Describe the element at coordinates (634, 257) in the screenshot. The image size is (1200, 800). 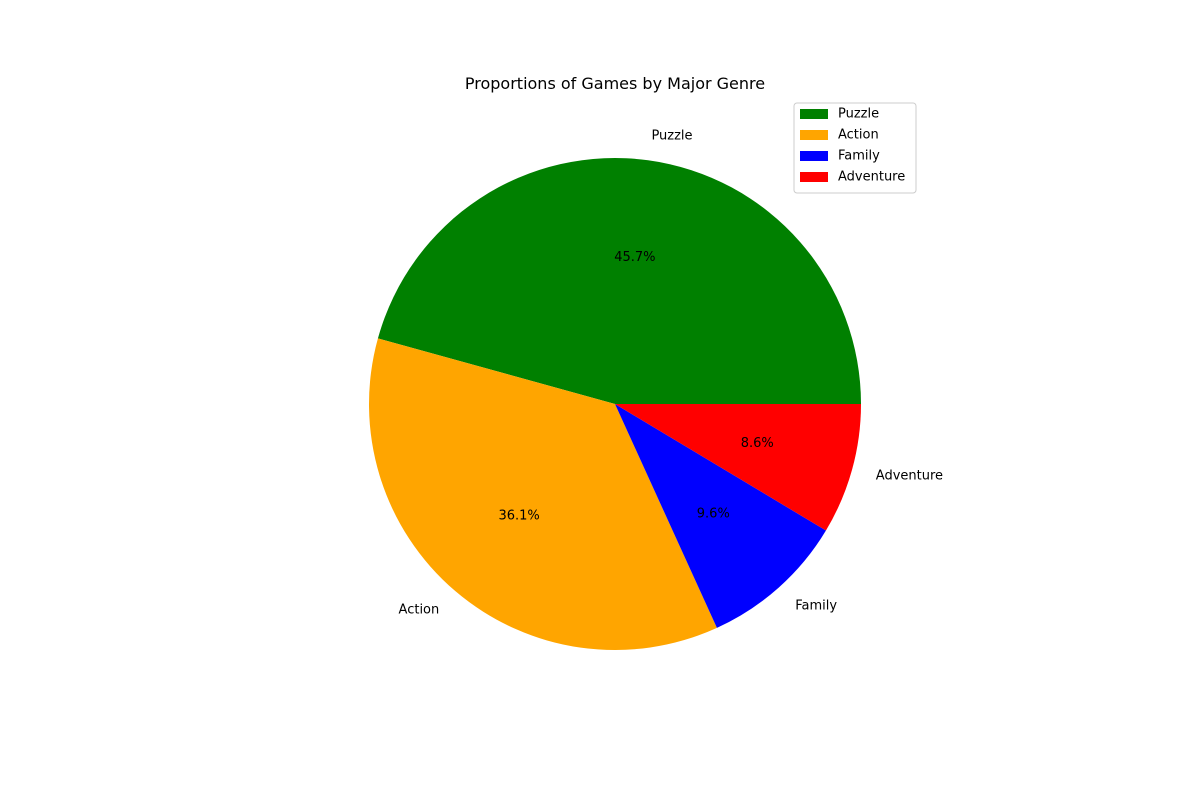
I see `percent-label-puzzle: 45.7%` at that location.